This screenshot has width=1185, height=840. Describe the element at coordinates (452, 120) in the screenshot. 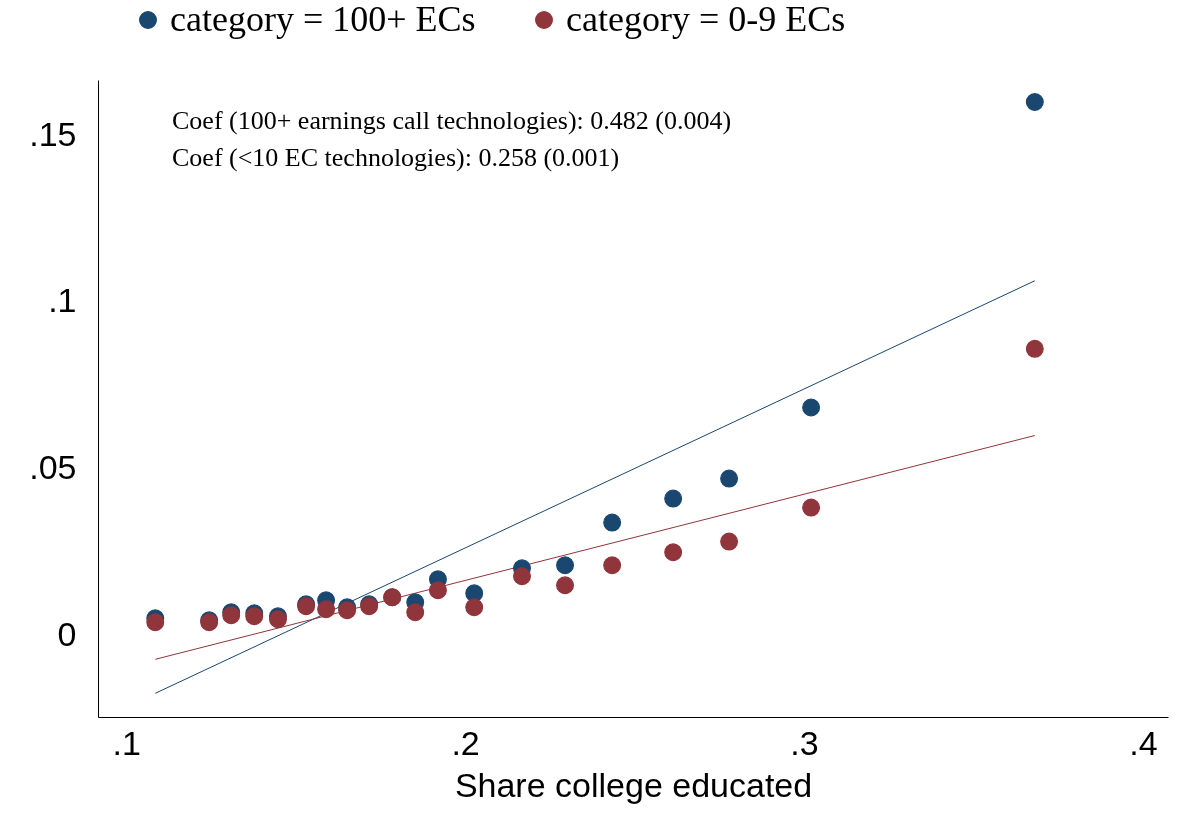

I see `annotation: Coef (100+ earnings call technologies): 0.482 (0.004)` at that location.